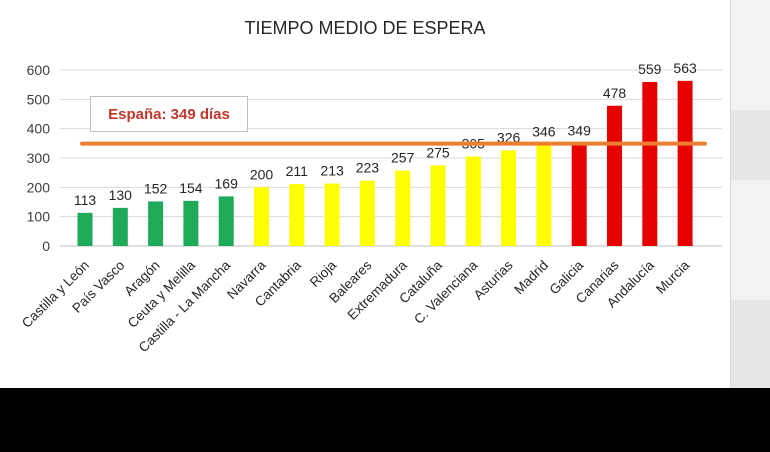 The height and width of the screenshot is (452, 770). Describe the element at coordinates (364, 28) in the screenshot. I see `chart-title: TIEMPO MEDIO DE ESPERA` at that location.